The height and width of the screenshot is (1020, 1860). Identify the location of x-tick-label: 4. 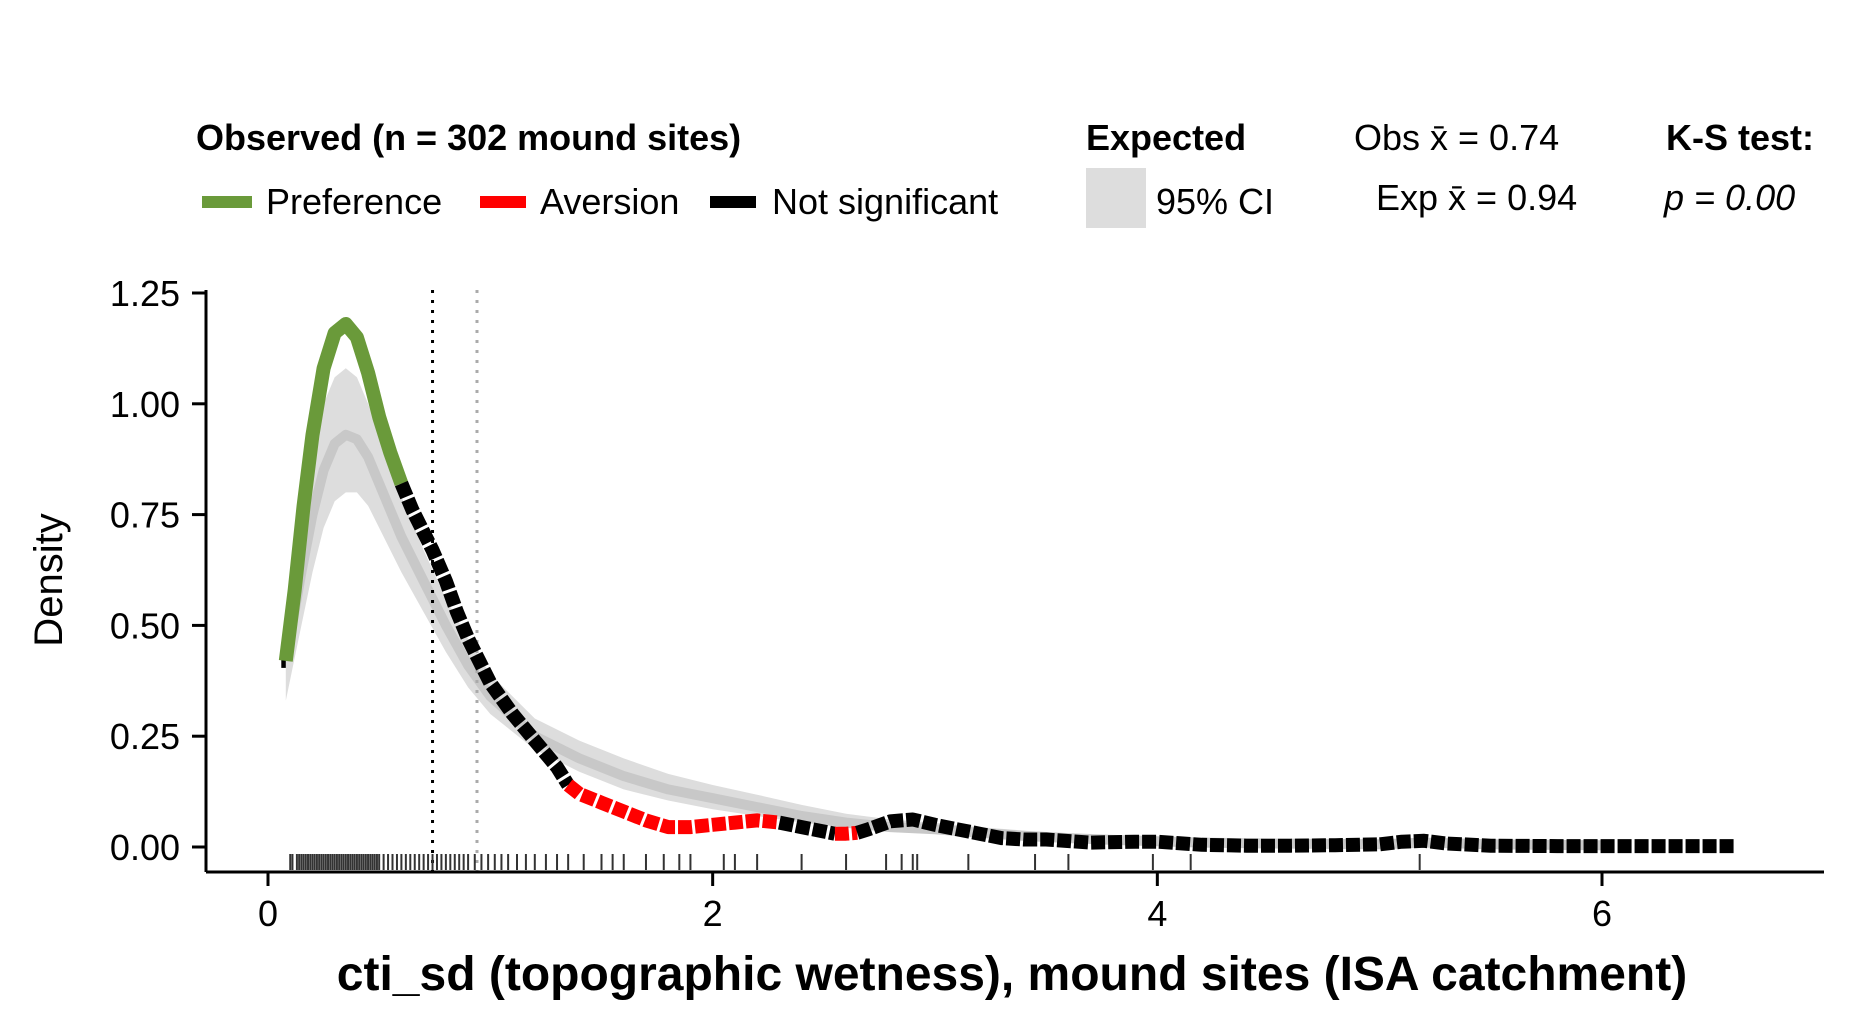
(1157, 913).